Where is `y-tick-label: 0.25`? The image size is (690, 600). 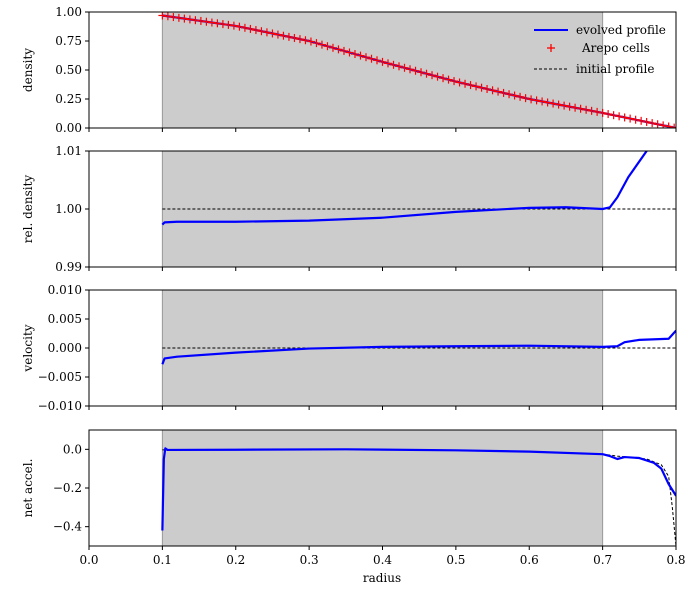 y-tick-label: 0.25 is located at coordinates (68, 99).